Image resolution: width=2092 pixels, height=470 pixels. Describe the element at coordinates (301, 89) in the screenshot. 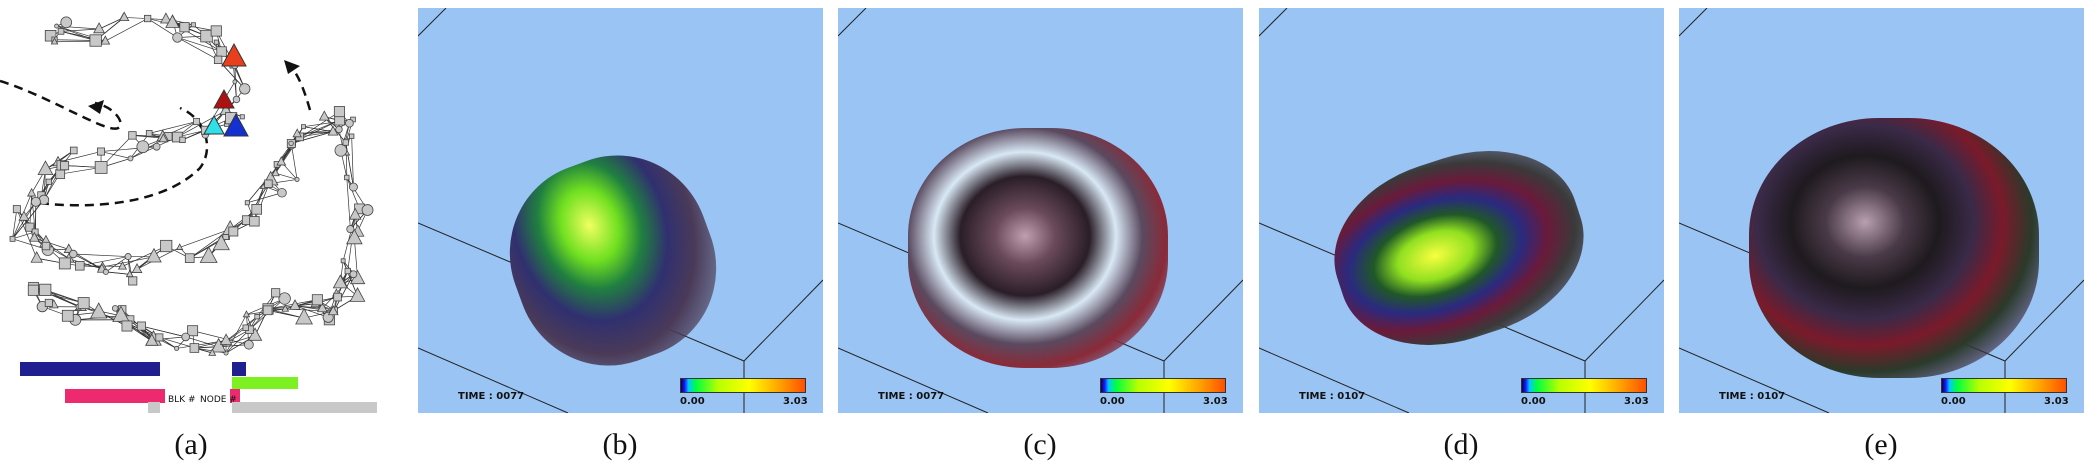

I see `trajectory-path-right` at that location.